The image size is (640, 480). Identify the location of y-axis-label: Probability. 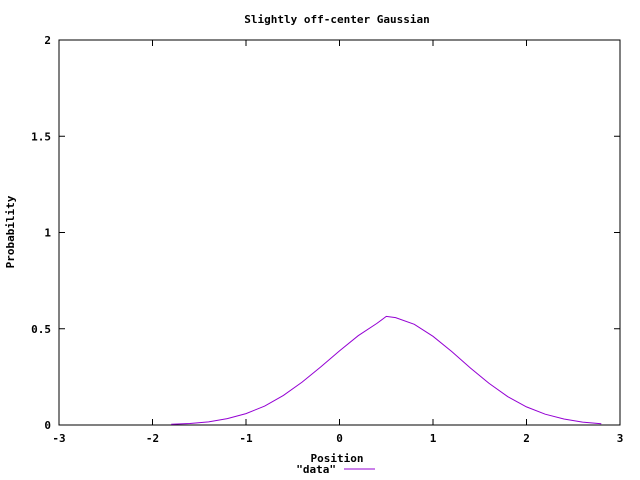
(10, 231).